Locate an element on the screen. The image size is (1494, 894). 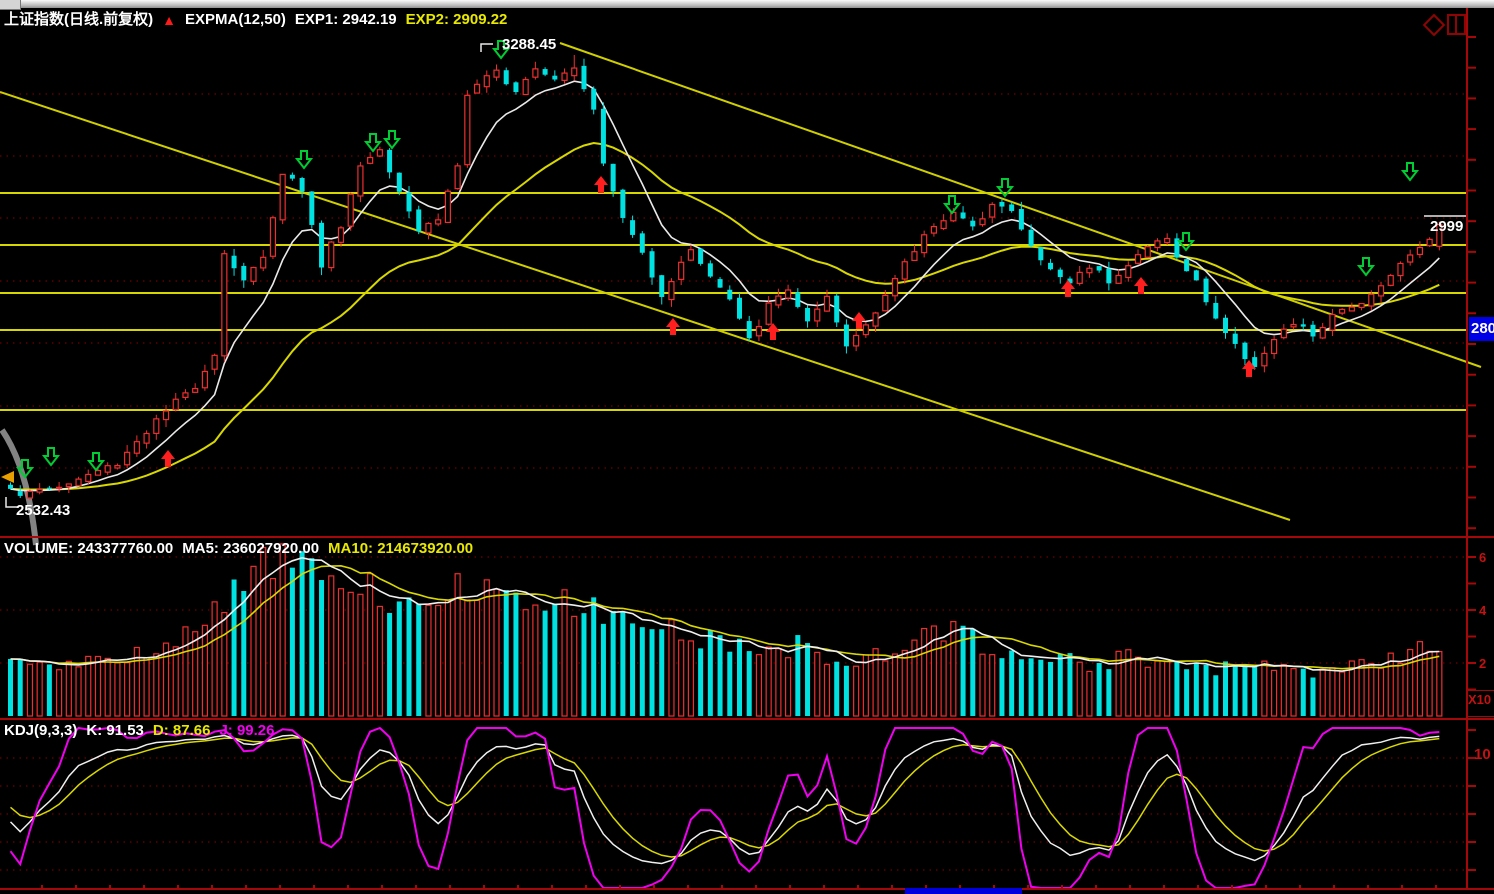
low-price-label: 2532.43 is located at coordinates (43, 510).